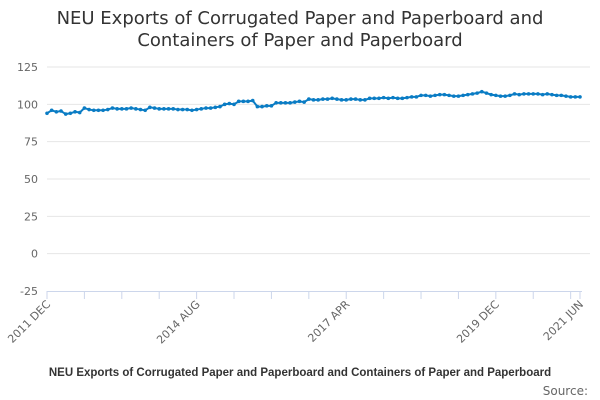 Image resolution: width=600 pixels, height=400 pixels. I want to click on y-tick-label: 125, so click(27, 67).